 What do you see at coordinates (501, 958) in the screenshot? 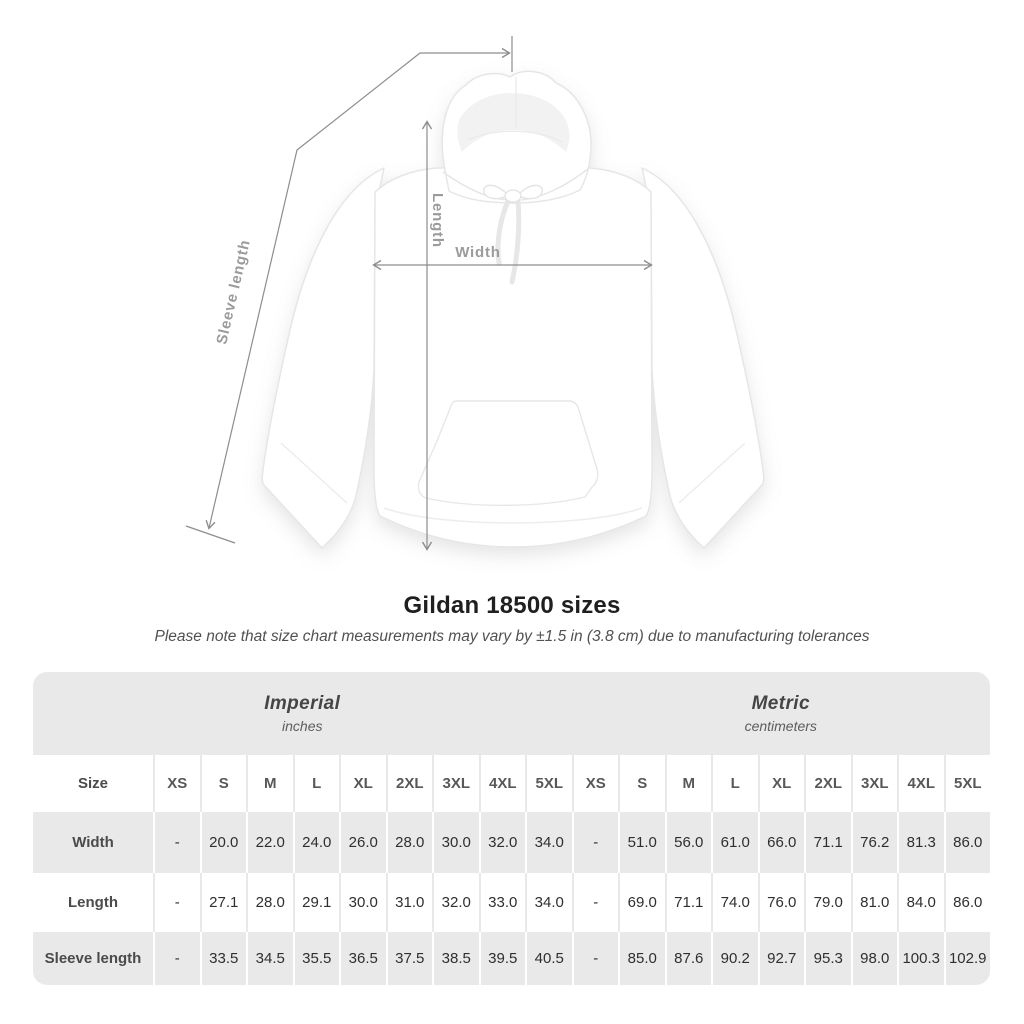
I see `value-sleeve-length-4xl-imperial: 39.5` at bounding box center [501, 958].